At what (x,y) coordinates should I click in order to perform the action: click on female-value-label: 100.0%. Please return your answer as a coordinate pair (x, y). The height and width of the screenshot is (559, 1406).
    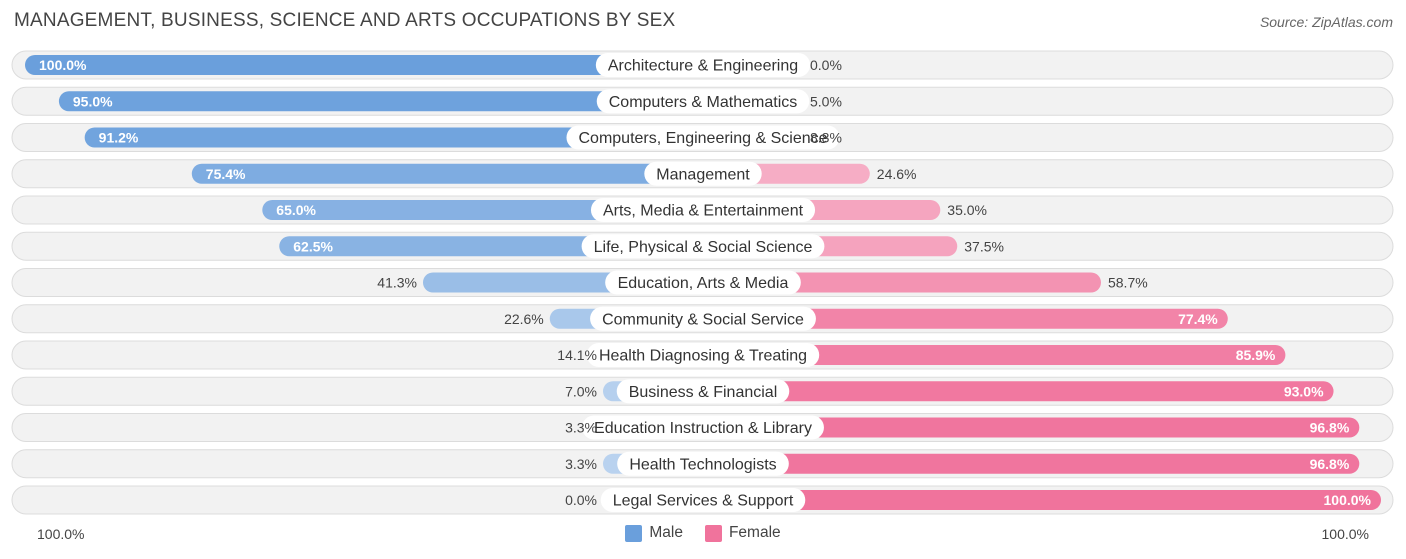
    Looking at the image, I should click on (1348, 500).